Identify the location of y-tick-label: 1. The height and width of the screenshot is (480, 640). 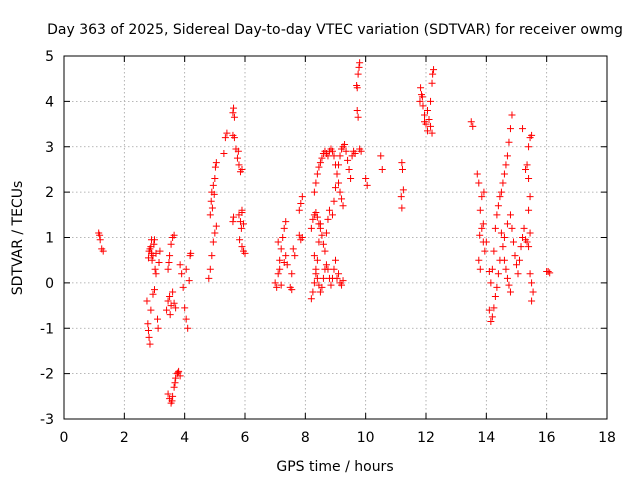
(49, 239).